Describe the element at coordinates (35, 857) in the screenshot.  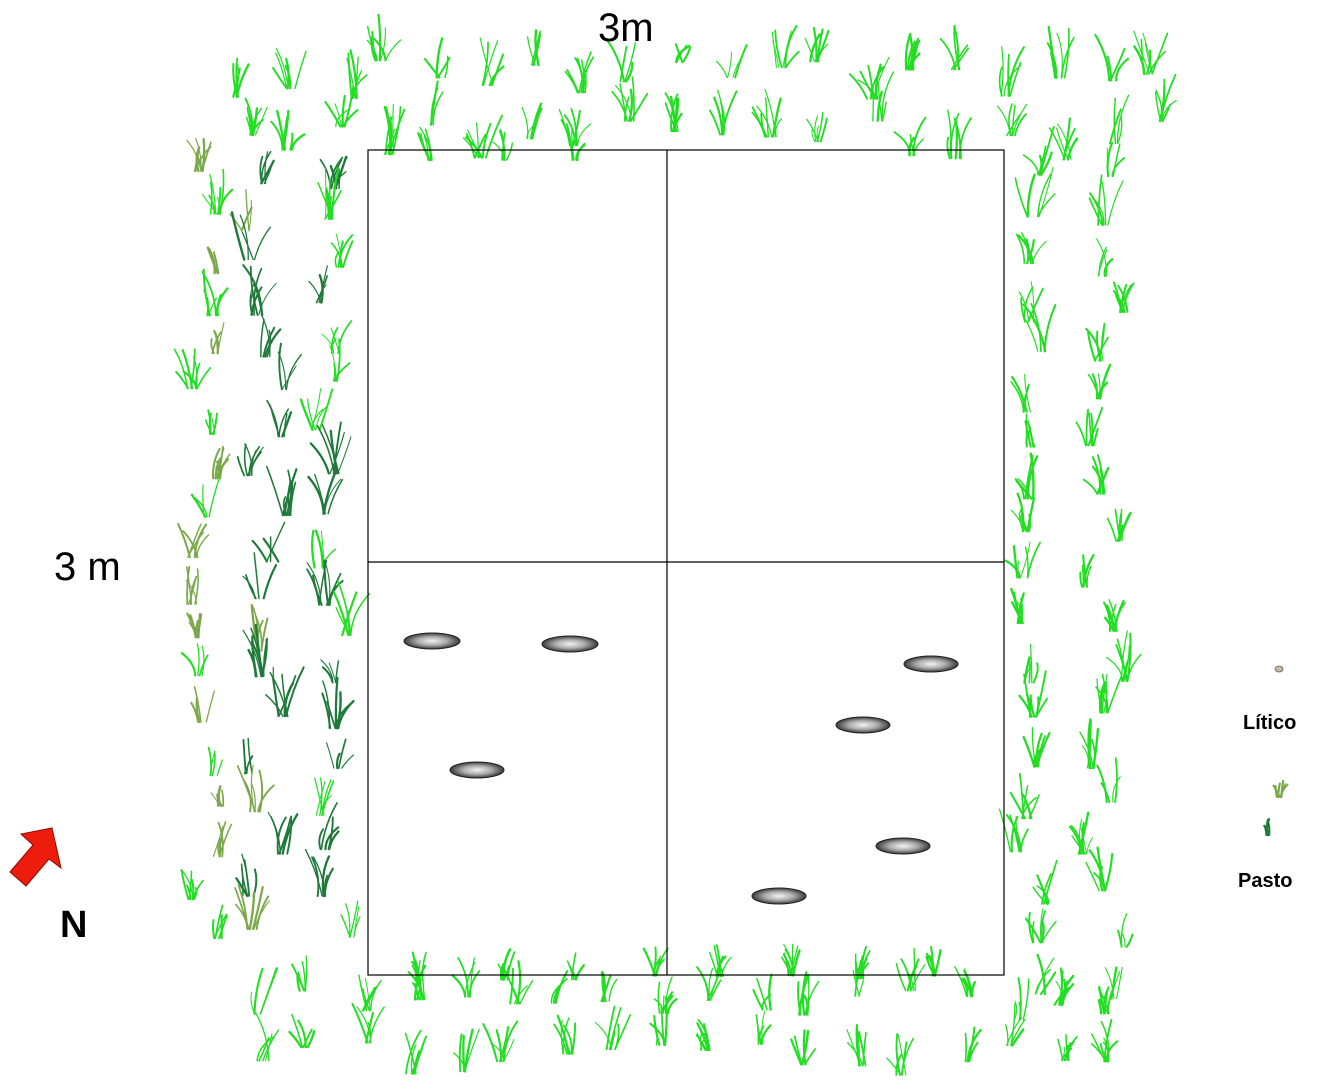
I see `north-arrow-icon` at that location.